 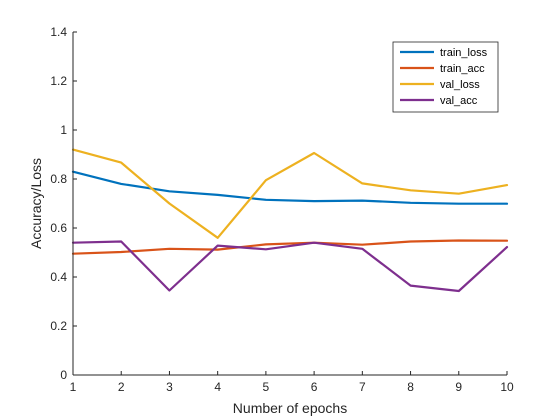 I want to click on y-tick-label: 1, so click(x=63, y=130).